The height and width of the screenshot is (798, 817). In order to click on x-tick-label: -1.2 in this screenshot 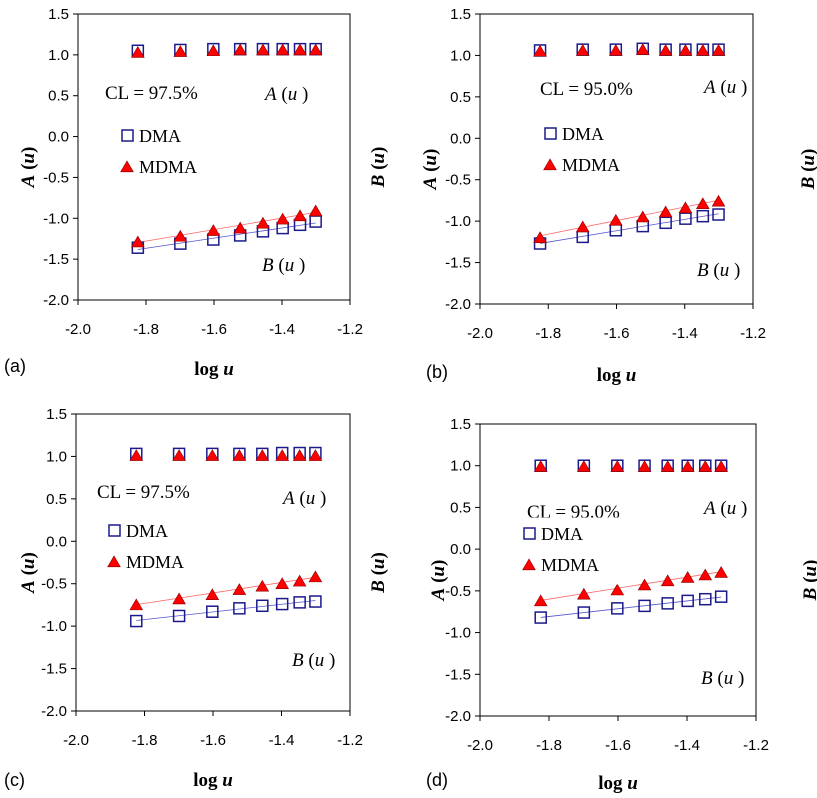, I will do `click(350, 329)`.